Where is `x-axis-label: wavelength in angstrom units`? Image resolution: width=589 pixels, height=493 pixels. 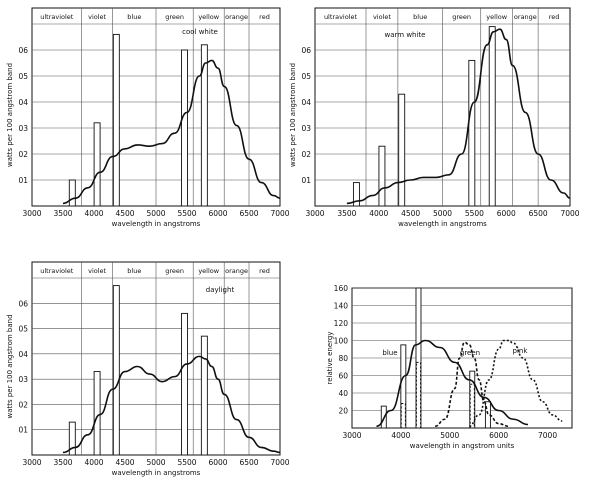
x-axis-label: wavelength in angstrom units is located at coordinates (462, 446).